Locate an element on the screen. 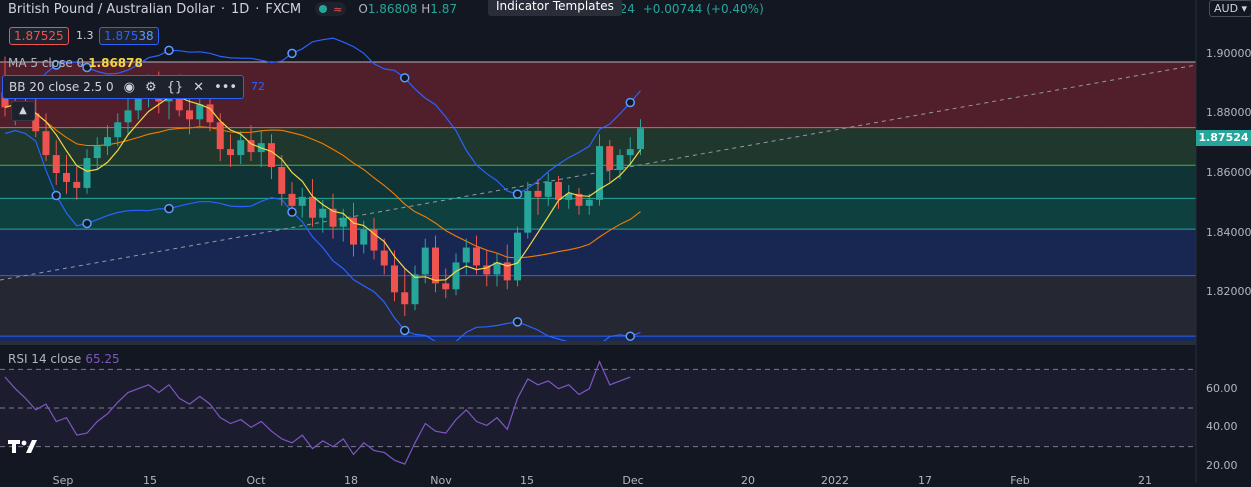  time-axis-label: Feb is located at coordinates (1020, 480).